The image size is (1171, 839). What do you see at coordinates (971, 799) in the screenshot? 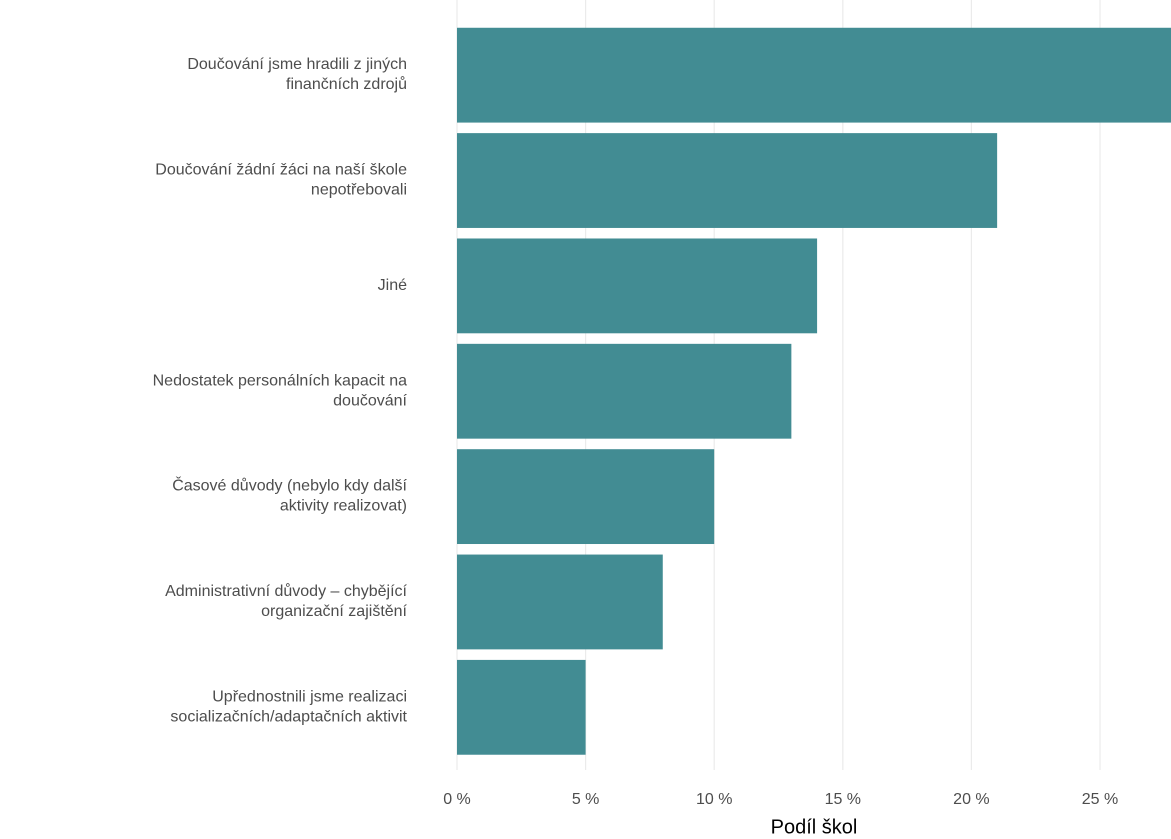
I see `x-tick-label: 20 %` at bounding box center [971, 799].